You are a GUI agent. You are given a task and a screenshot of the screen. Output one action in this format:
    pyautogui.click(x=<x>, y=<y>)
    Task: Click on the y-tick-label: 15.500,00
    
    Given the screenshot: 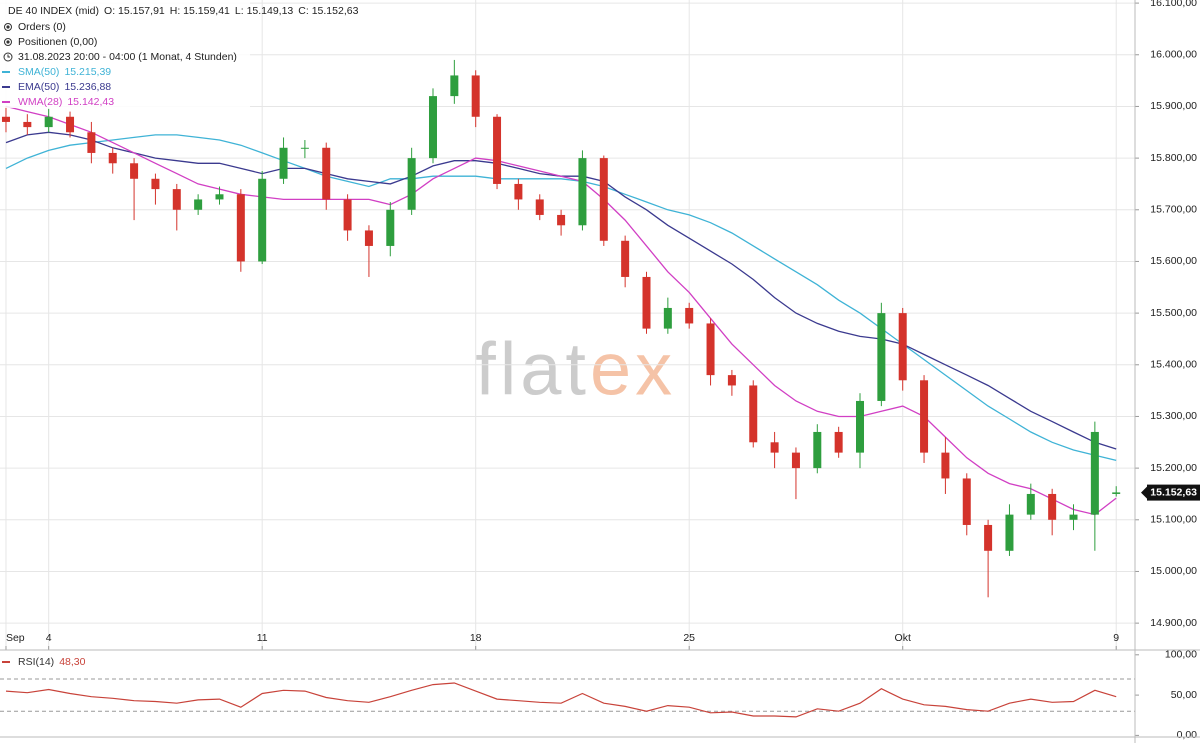 What is the action you would take?
    pyautogui.click(x=1173, y=313)
    